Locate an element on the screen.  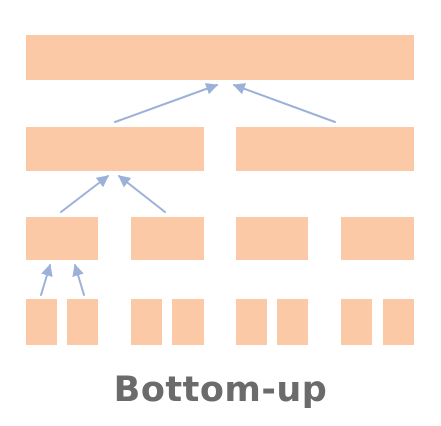
level-4-row is located at coordinates (220, 322).